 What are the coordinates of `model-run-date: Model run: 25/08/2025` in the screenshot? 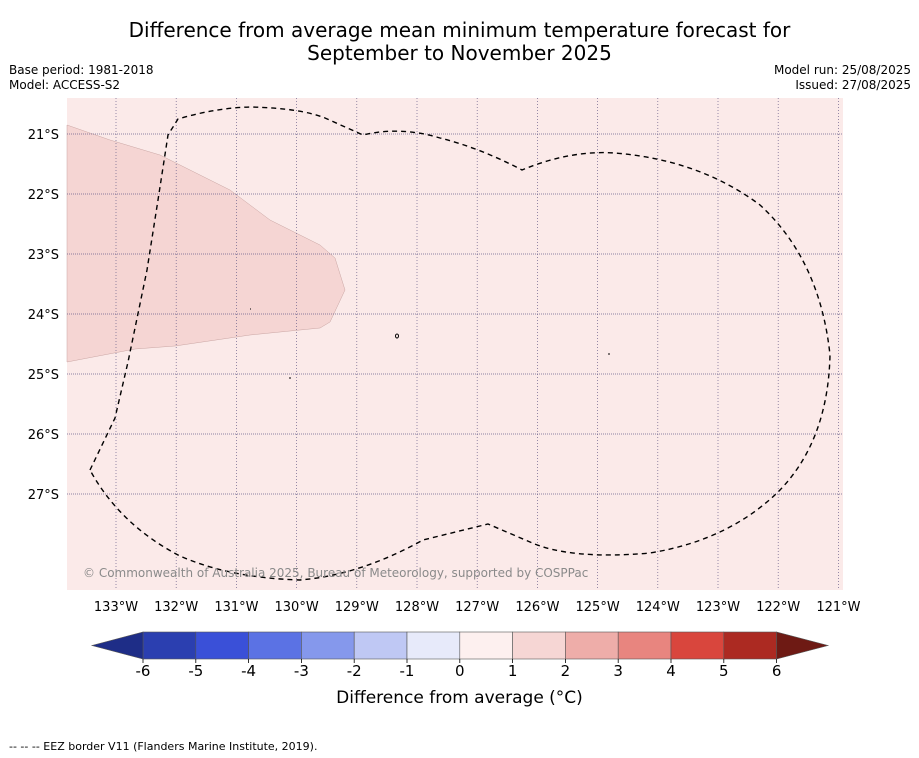 It's located at (842, 70).